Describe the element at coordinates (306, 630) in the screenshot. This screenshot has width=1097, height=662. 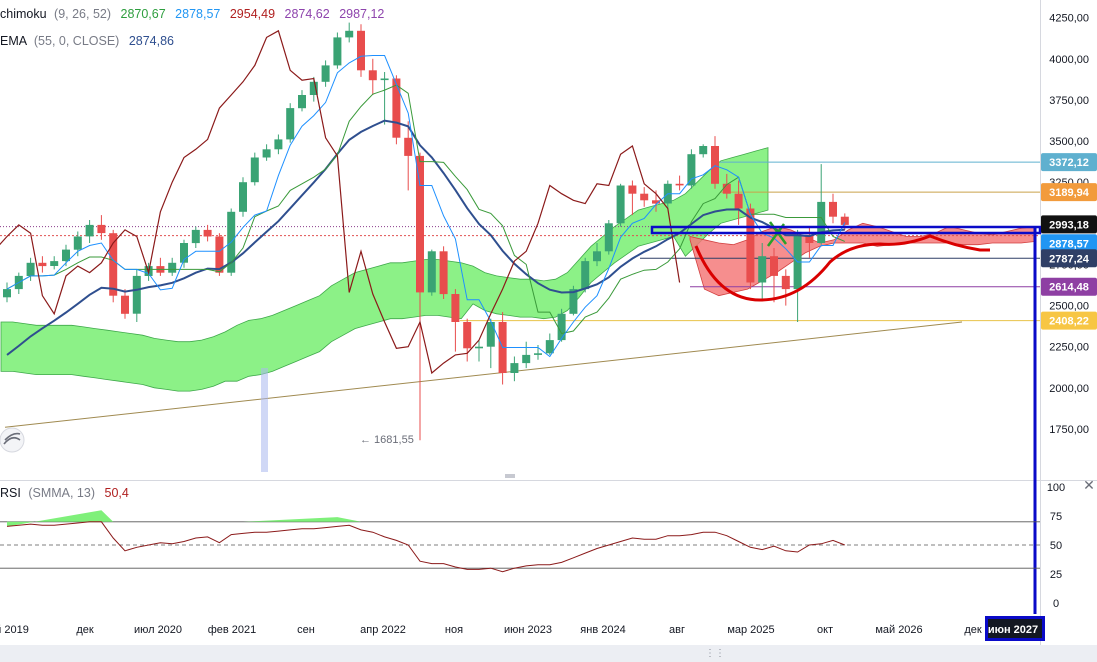
I see `time-axis-tick: сен` at that location.